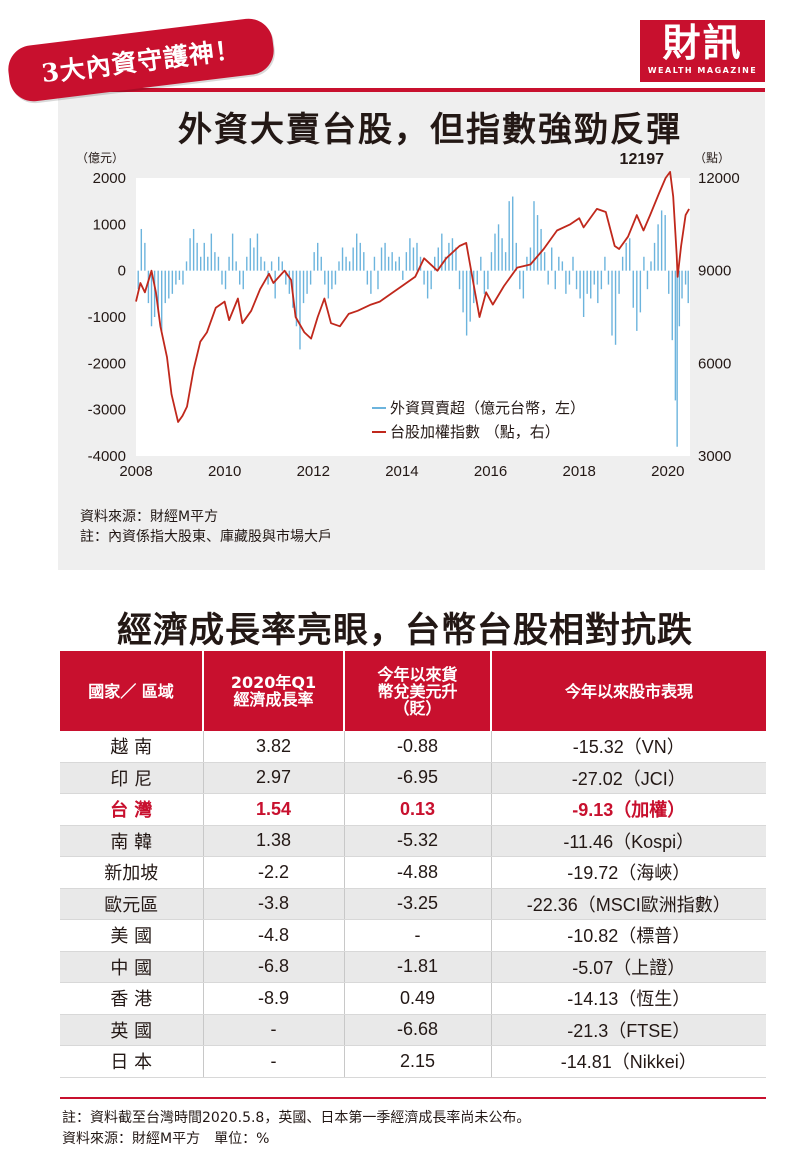 The width and height of the screenshot is (800, 1167). Describe the element at coordinates (628, 998) in the screenshot. I see `cell-stock-performance: -14.13（恆生）` at that location.